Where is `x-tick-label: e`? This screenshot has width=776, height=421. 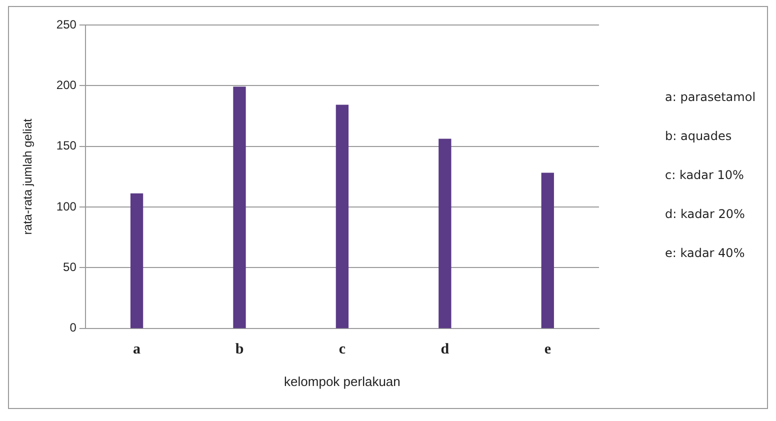
x-tick-label: e is located at coordinates (548, 349).